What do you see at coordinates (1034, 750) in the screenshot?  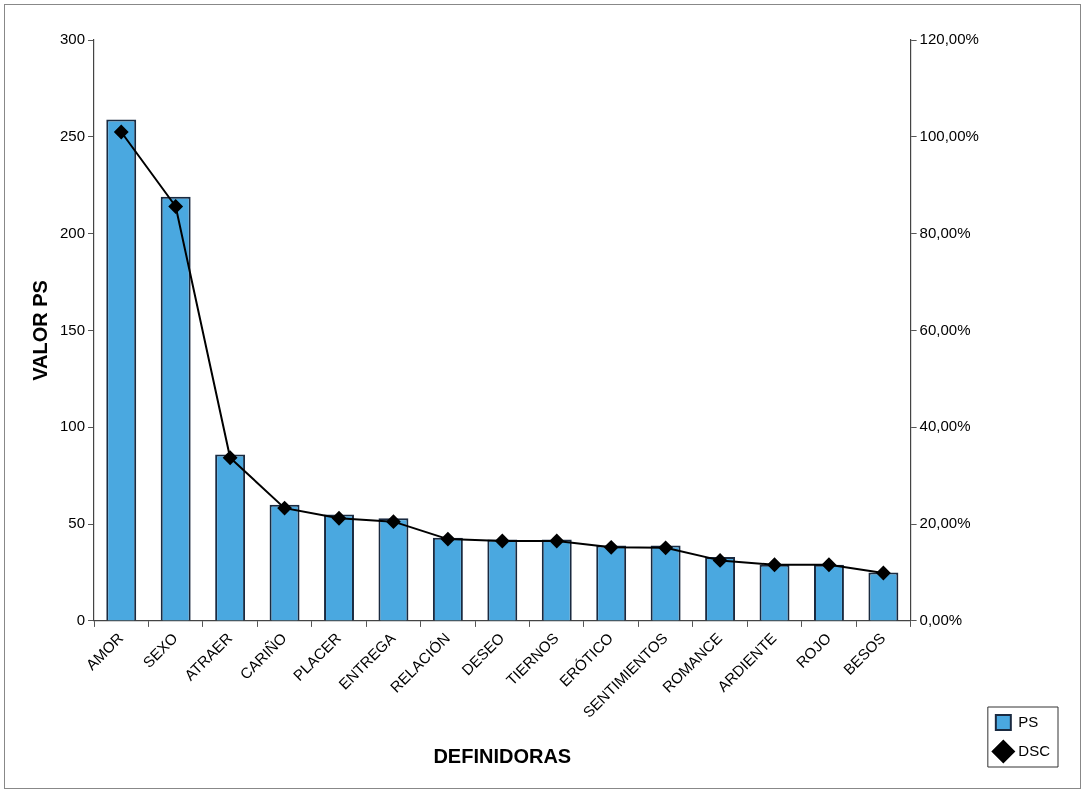 I see `legend-label: DSC` at bounding box center [1034, 750].